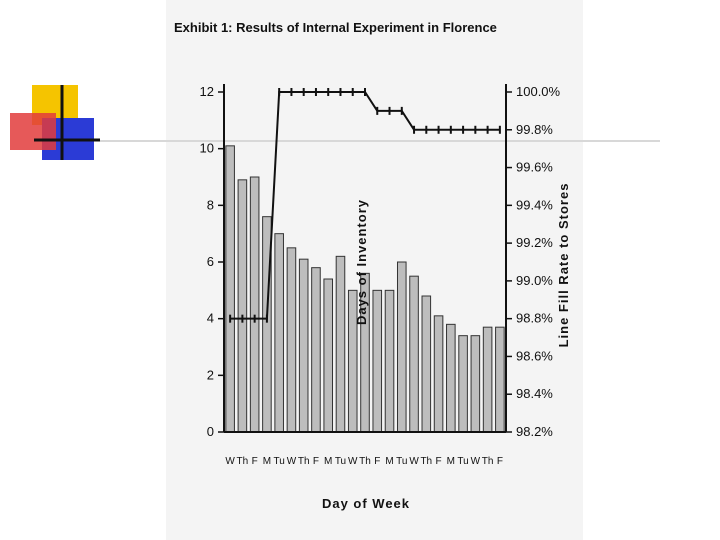 The image size is (720, 540). What do you see at coordinates (534, 280) in the screenshot?
I see `y2-tick-label-4: 99.0%` at bounding box center [534, 280].